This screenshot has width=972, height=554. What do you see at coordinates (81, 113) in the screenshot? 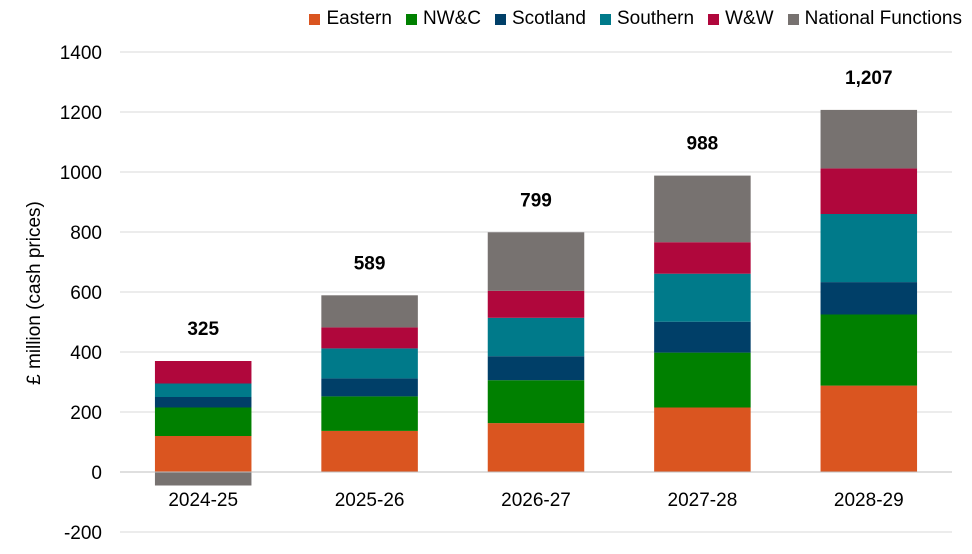
I see `y-tick-label: 1200` at bounding box center [81, 113].